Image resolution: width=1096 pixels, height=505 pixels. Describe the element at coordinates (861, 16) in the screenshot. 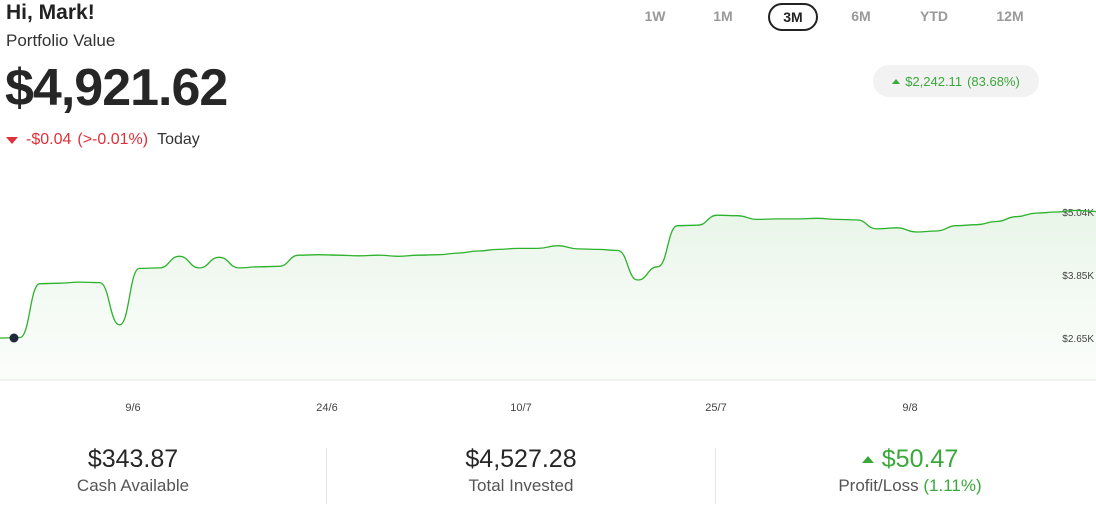

I see `tab-6m: 6M` at that location.